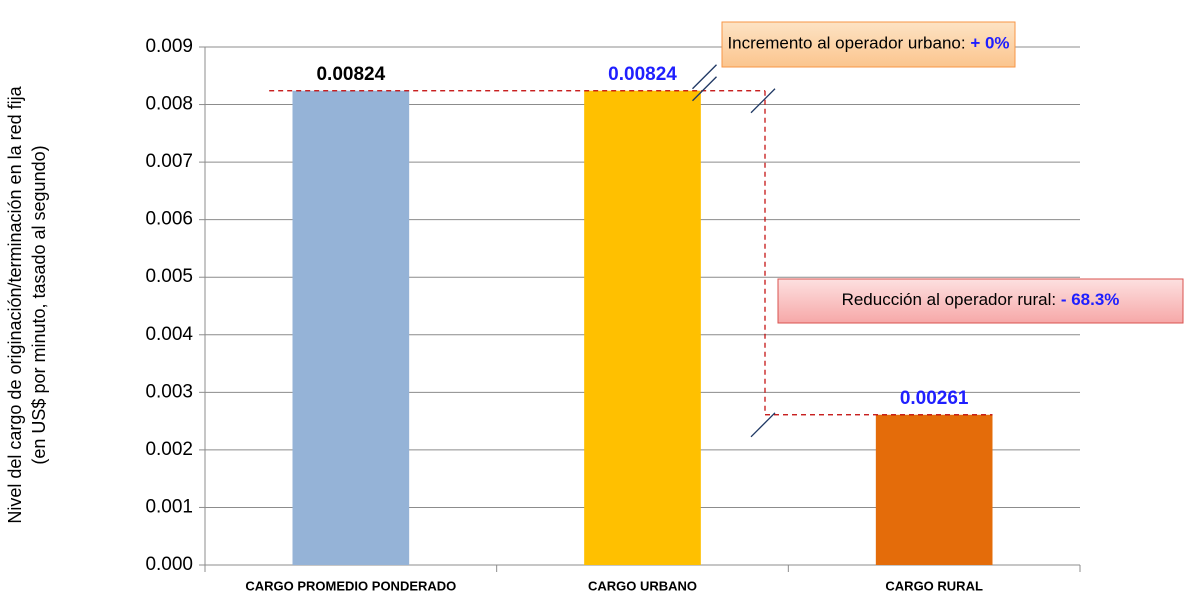  What do you see at coordinates (169, 104) in the screenshot?
I see `y-tick-label: 0.008` at bounding box center [169, 104].